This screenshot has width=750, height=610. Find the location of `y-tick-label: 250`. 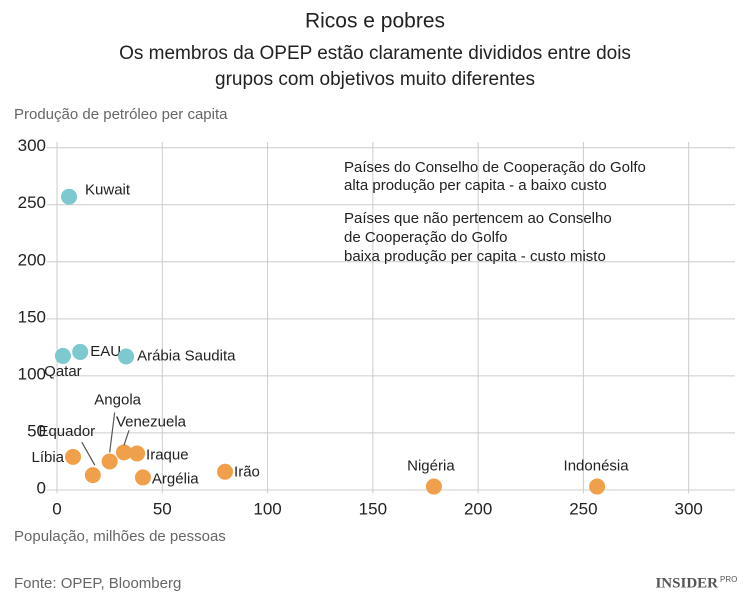

y-tick-label: 250 is located at coordinates (32, 202).